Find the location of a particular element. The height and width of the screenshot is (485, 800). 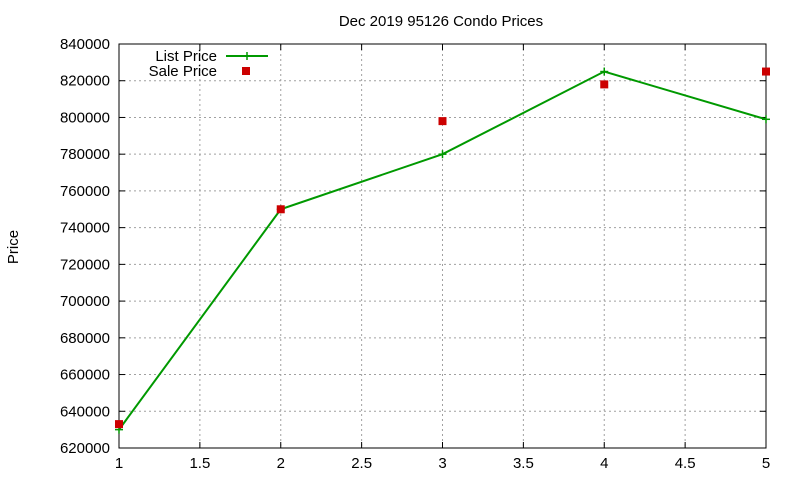

x-tick-label: 3.5 is located at coordinates (523, 463).